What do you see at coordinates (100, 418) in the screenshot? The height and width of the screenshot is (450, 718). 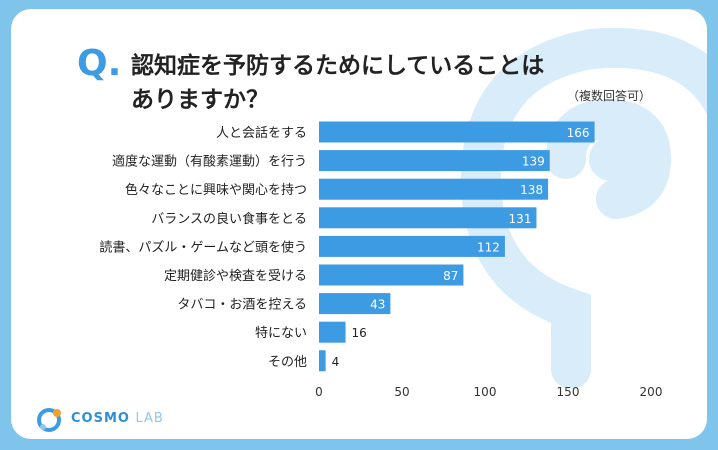 I see `logo-name: COSMO` at bounding box center [100, 418].